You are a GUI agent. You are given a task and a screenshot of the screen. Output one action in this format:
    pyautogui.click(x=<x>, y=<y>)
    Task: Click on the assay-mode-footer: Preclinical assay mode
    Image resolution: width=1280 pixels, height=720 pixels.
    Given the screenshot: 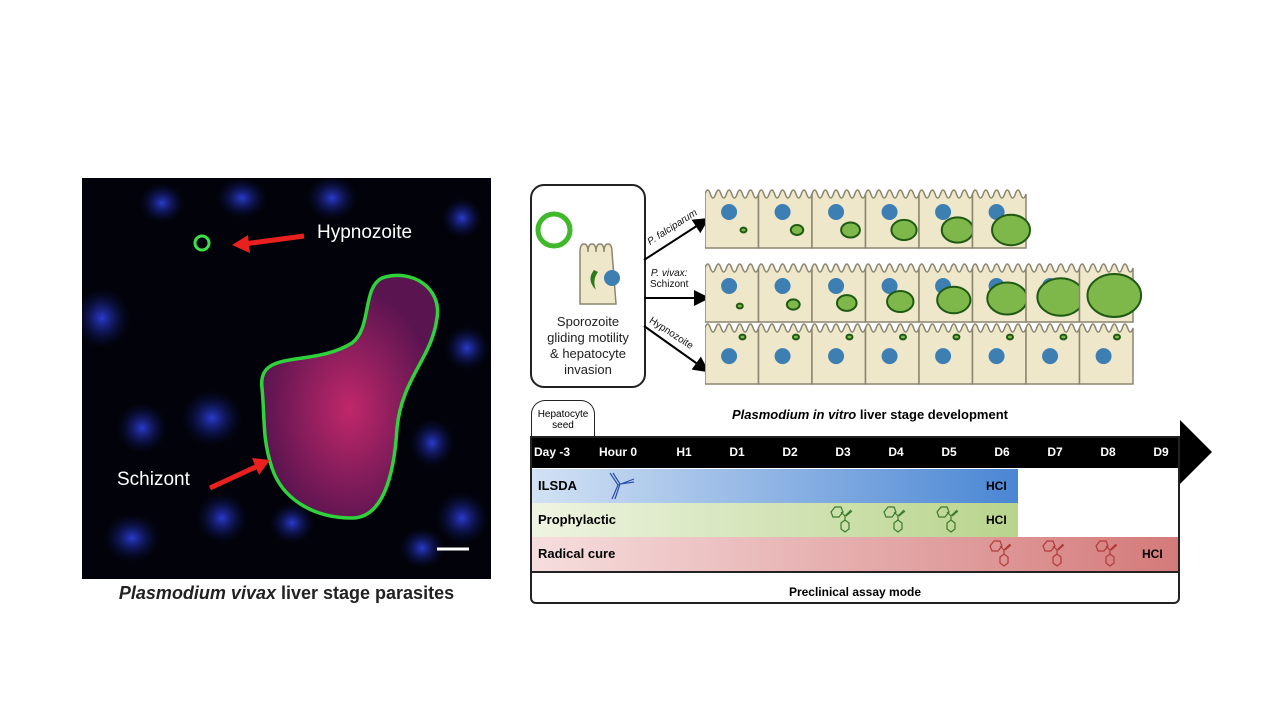 What is the action you would take?
    pyautogui.click(x=855, y=587)
    